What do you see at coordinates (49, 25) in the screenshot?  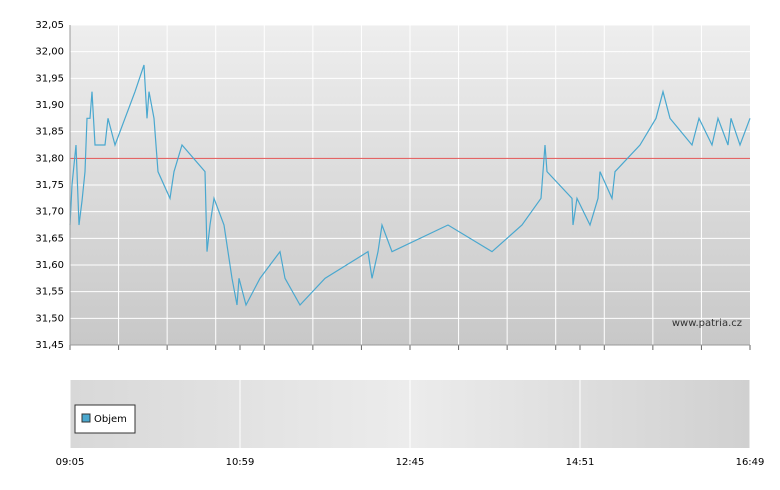 I see `y-tick-label: 32,05` at bounding box center [49, 25].